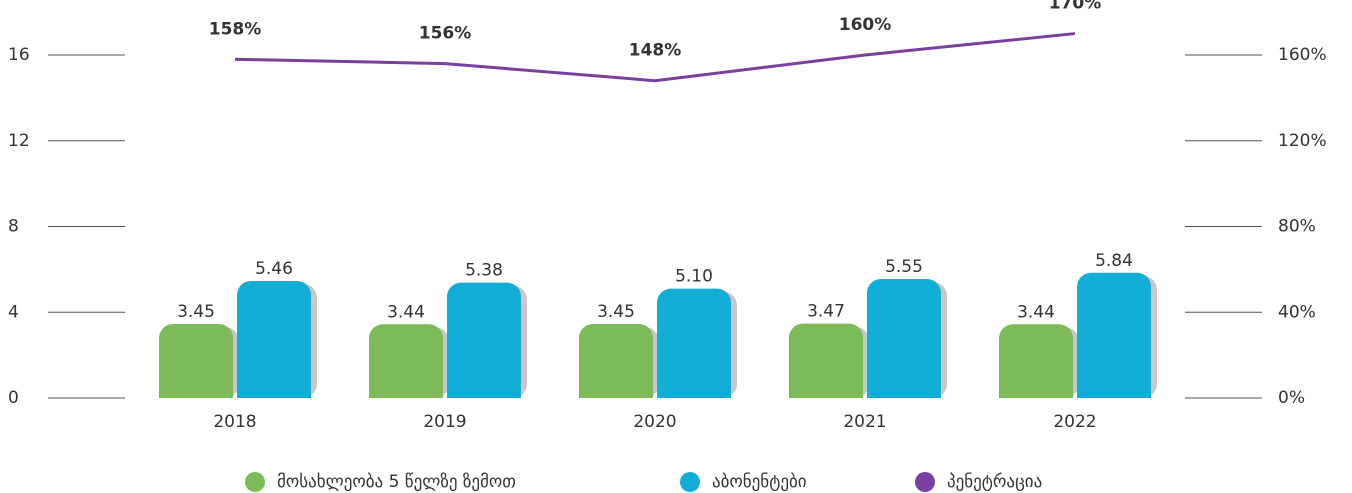  I want to click on x-tick-label: 2018, so click(234, 422).